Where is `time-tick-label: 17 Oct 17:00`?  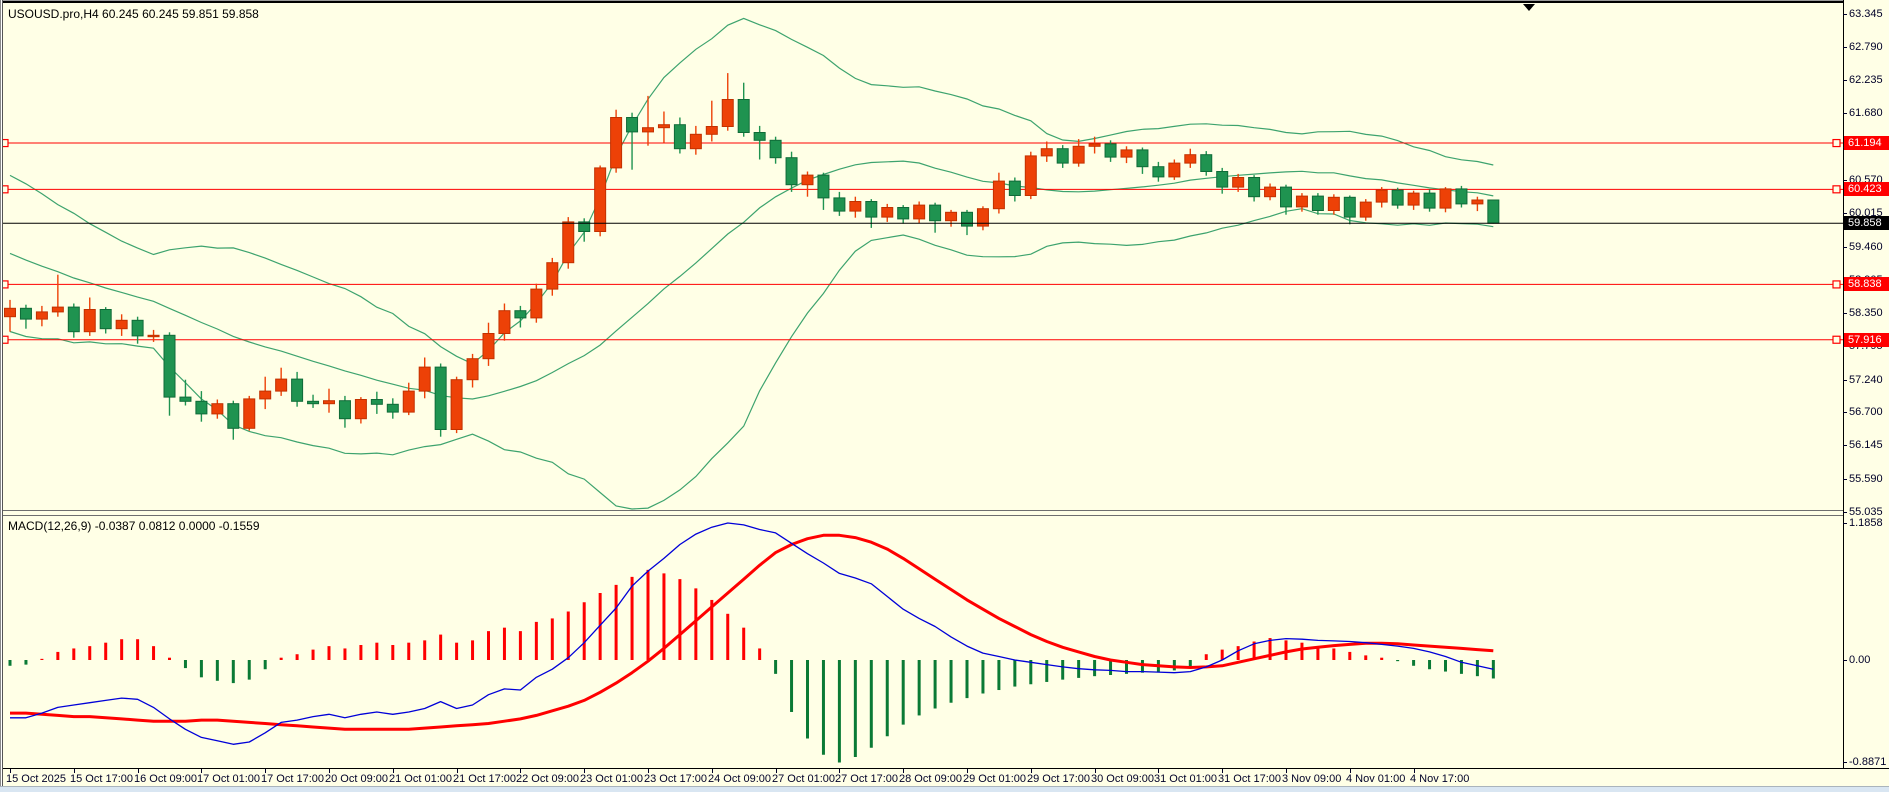
time-tick-label: 17 Oct 17:00 is located at coordinates (292, 779).